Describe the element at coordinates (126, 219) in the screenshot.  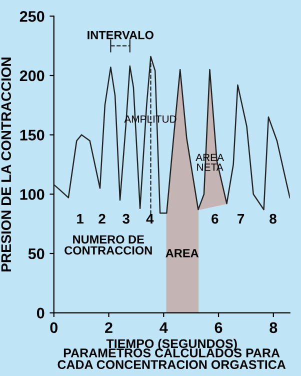
I see `annotation: 3` at that location.